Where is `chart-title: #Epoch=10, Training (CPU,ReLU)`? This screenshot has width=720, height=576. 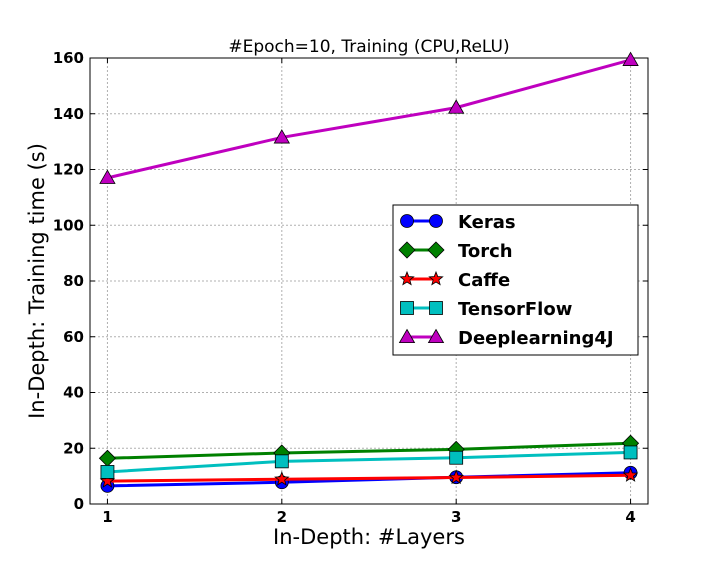 chart-title: #Epoch=10, Training (CPU,ReLU) is located at coordinates (368, 47).